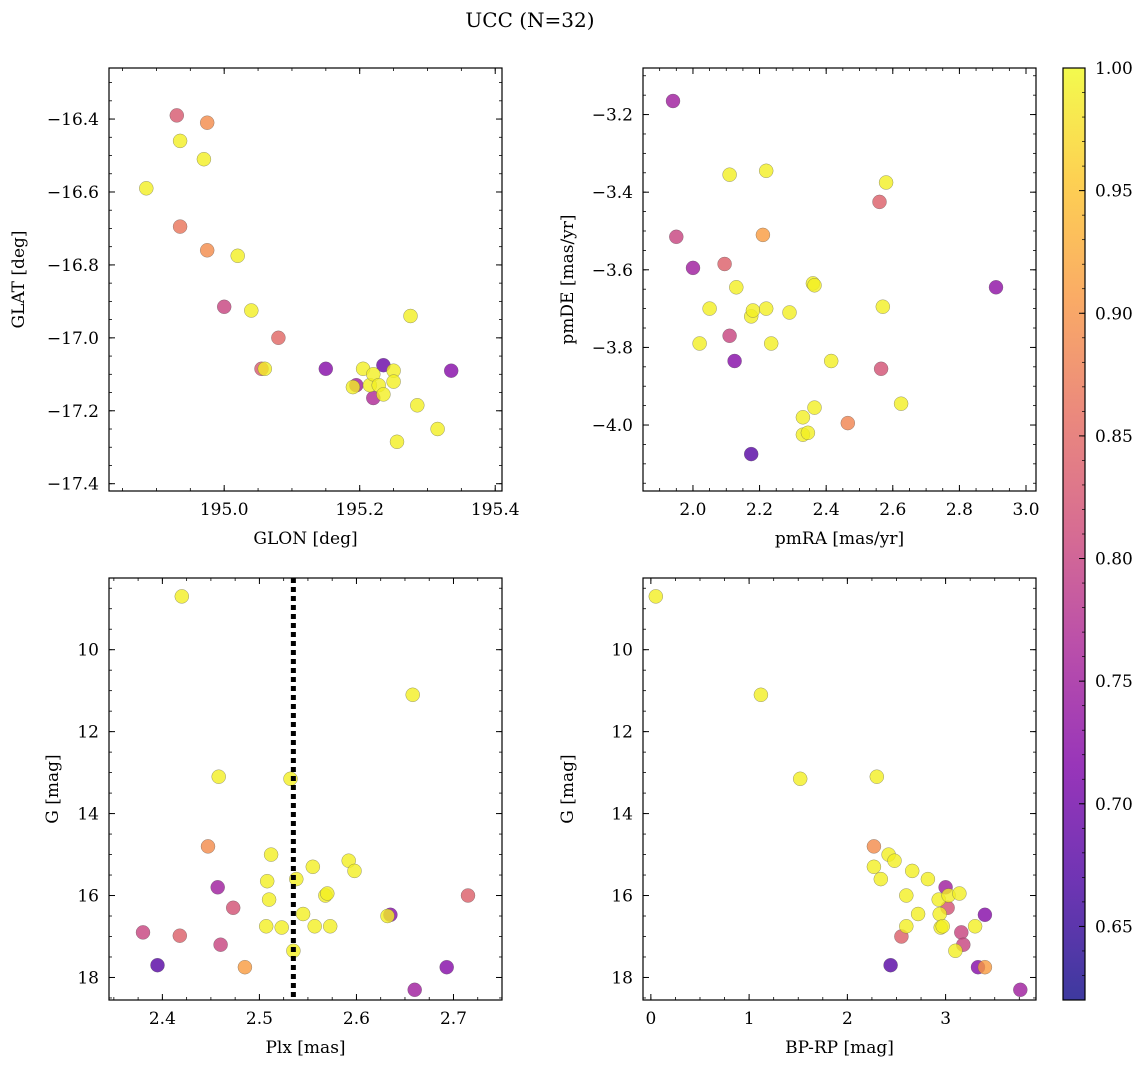 This screenshot has width=1148, height=1068. I want to click on x-tick-label: 2.6, so click(892, 510).